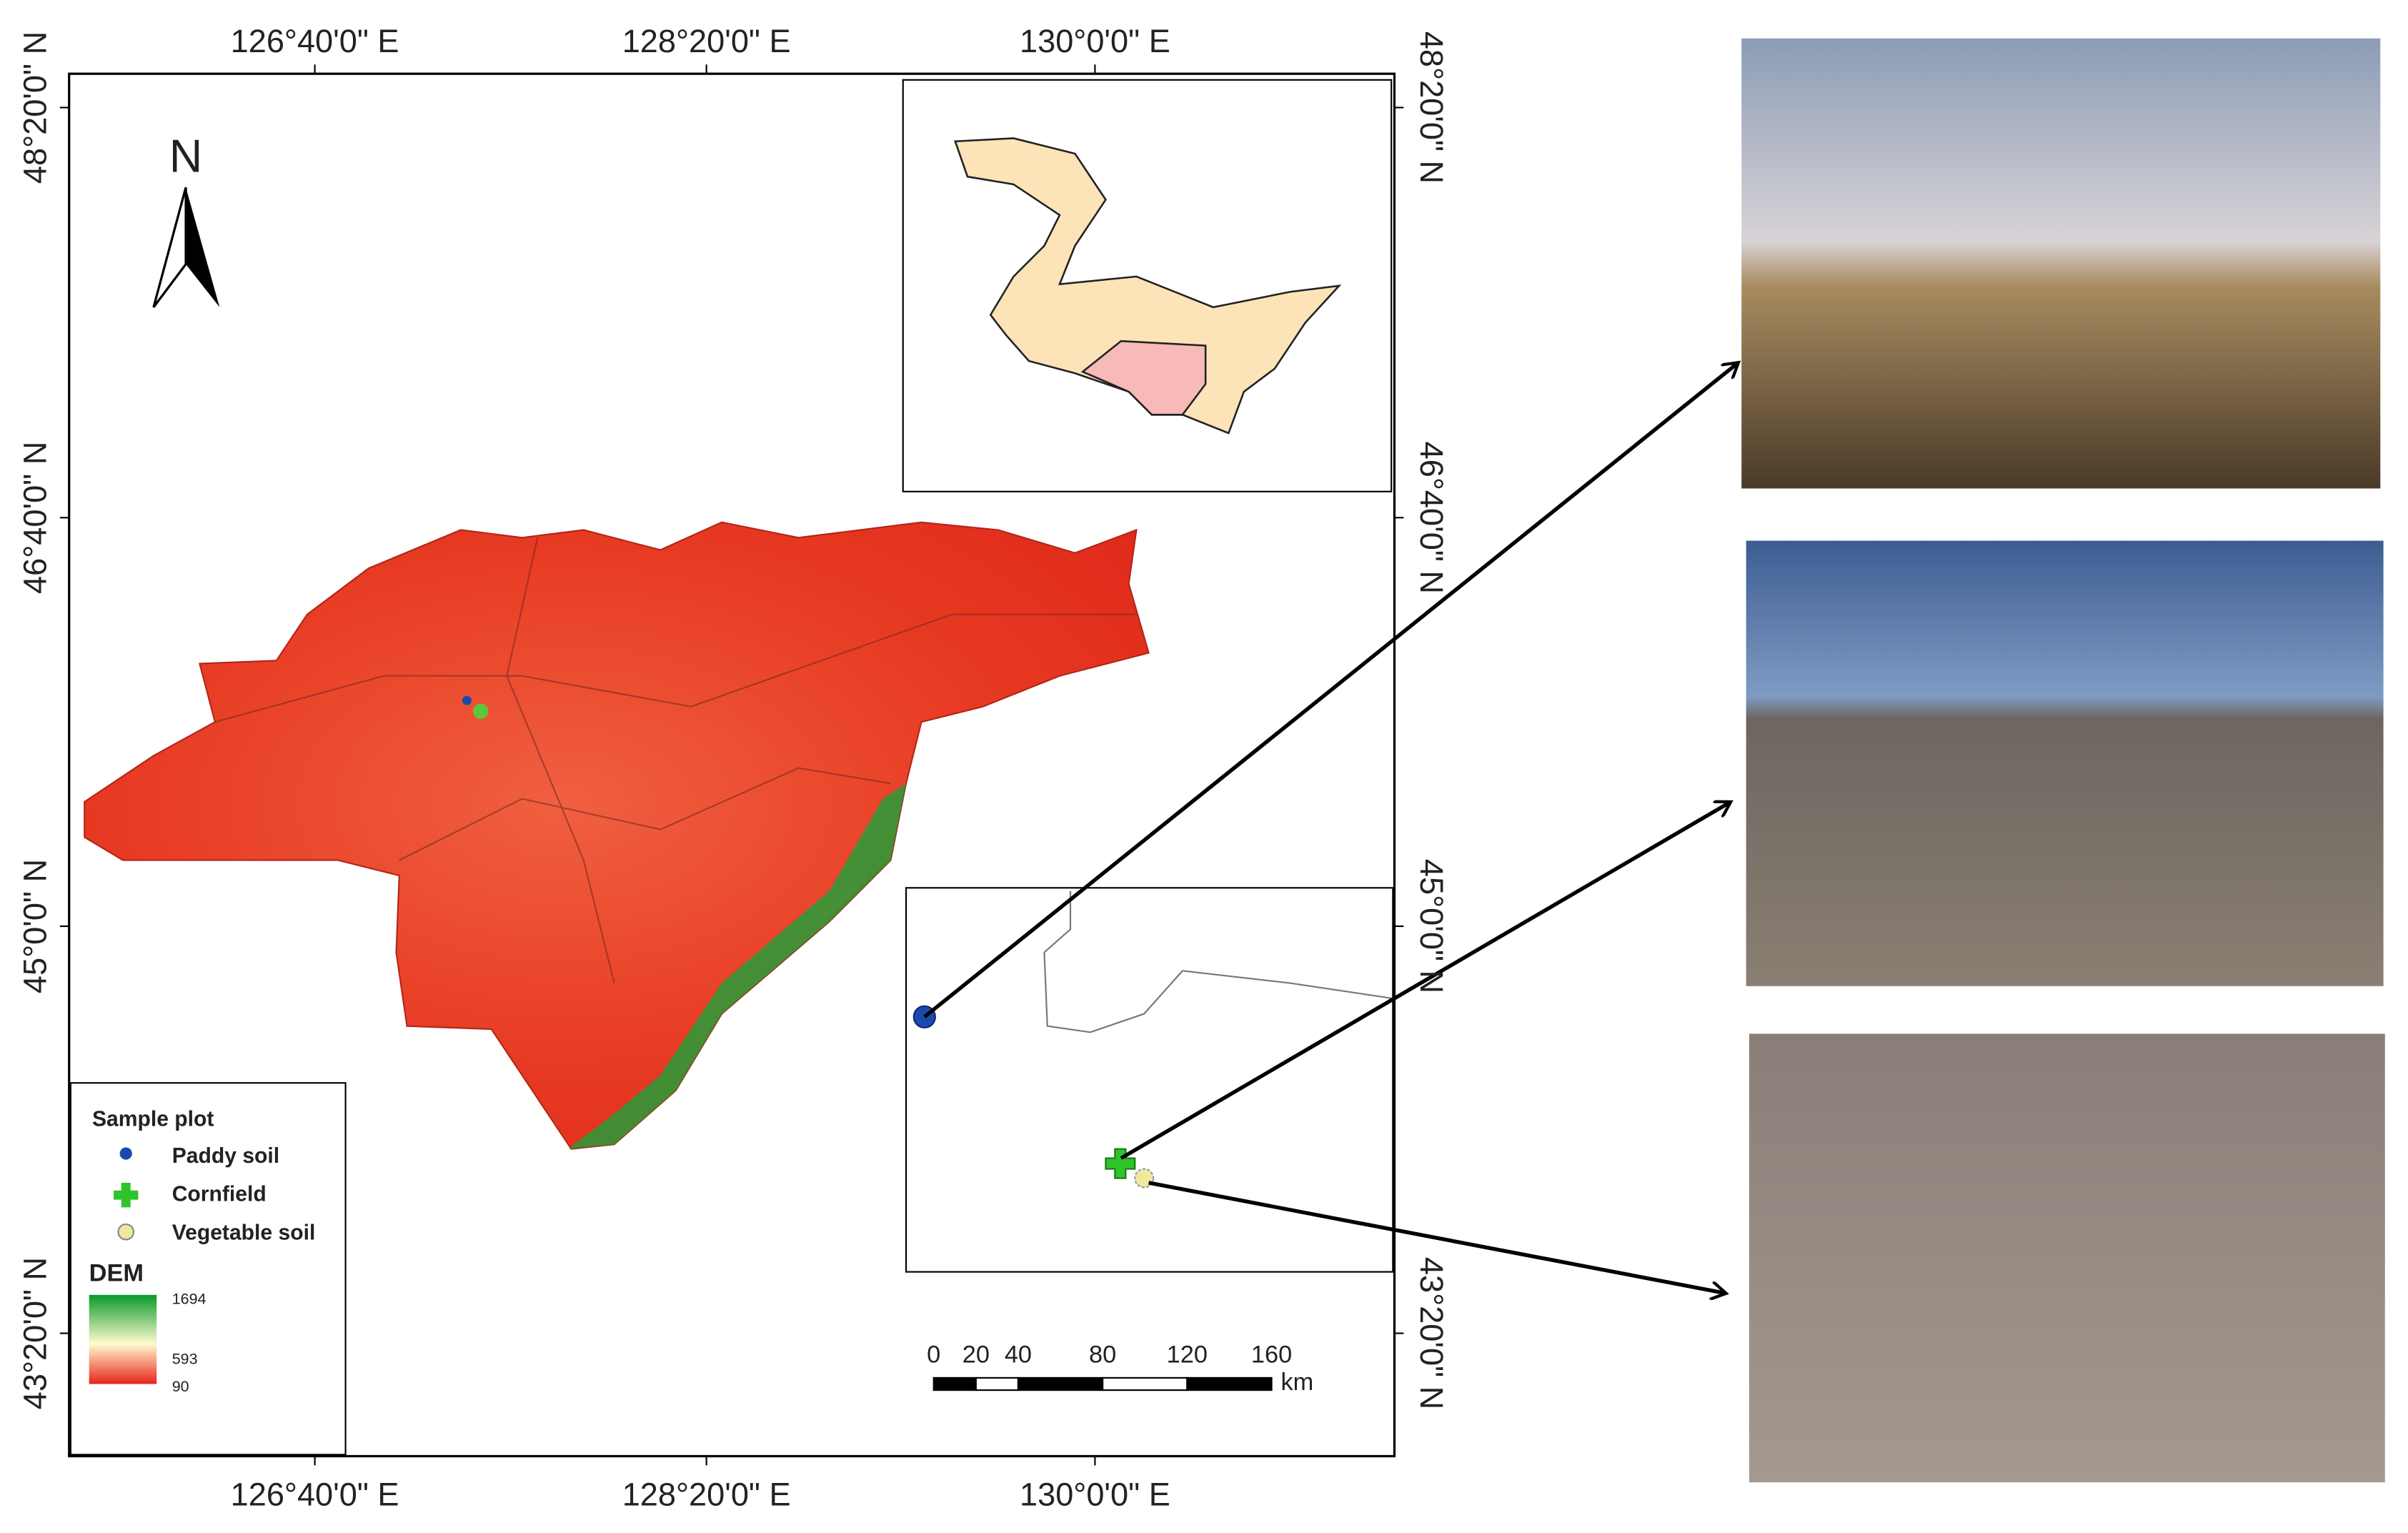 The image size is (2408, 1533). I want to click on photo-vegetable, so click(2066, 1258).